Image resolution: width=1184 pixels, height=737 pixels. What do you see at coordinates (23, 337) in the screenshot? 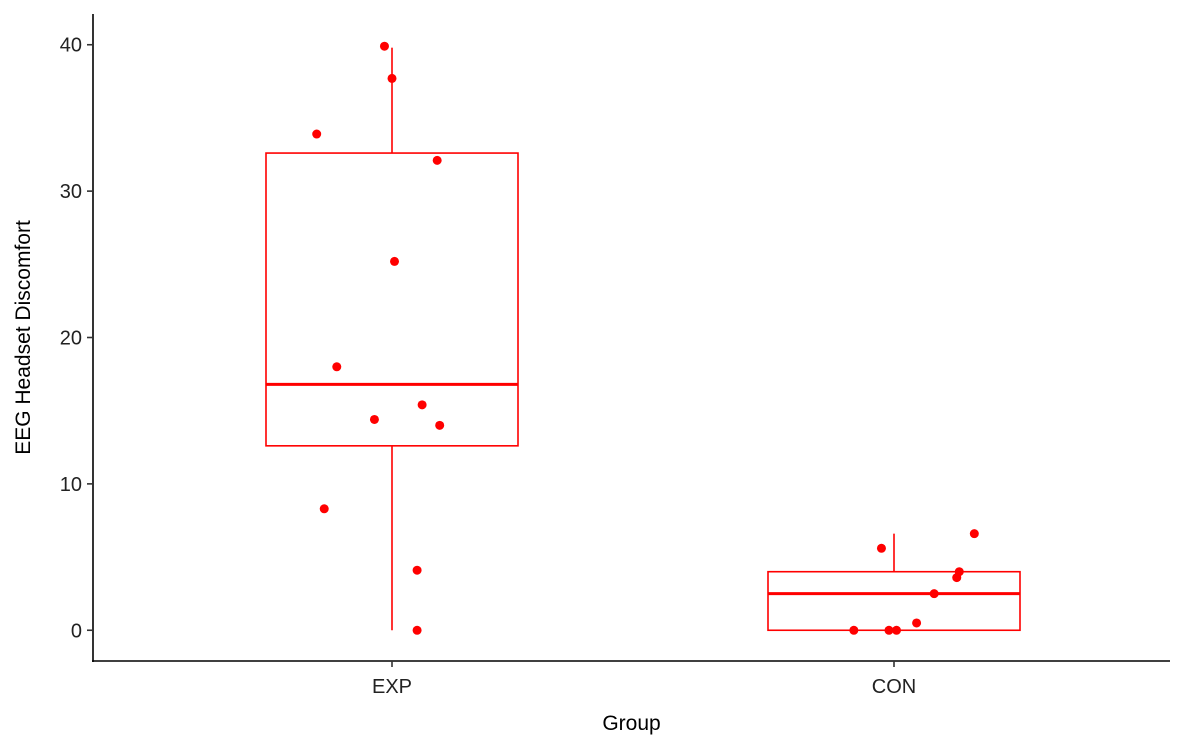
I see `y-axis-title: EEG Headset Discomfort` at bounding box center [23, 337].